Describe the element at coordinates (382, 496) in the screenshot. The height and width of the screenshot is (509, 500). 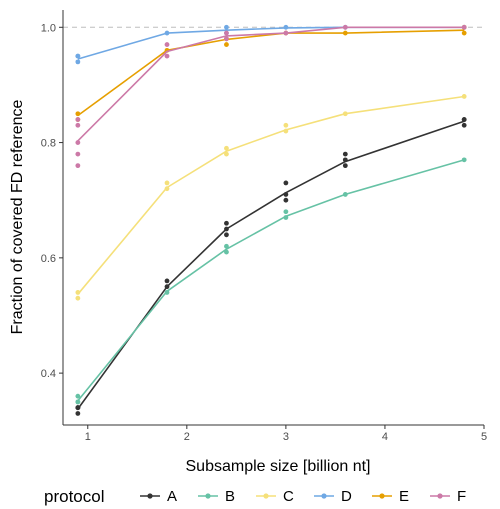
I see `legend-key-point-e` at that location.